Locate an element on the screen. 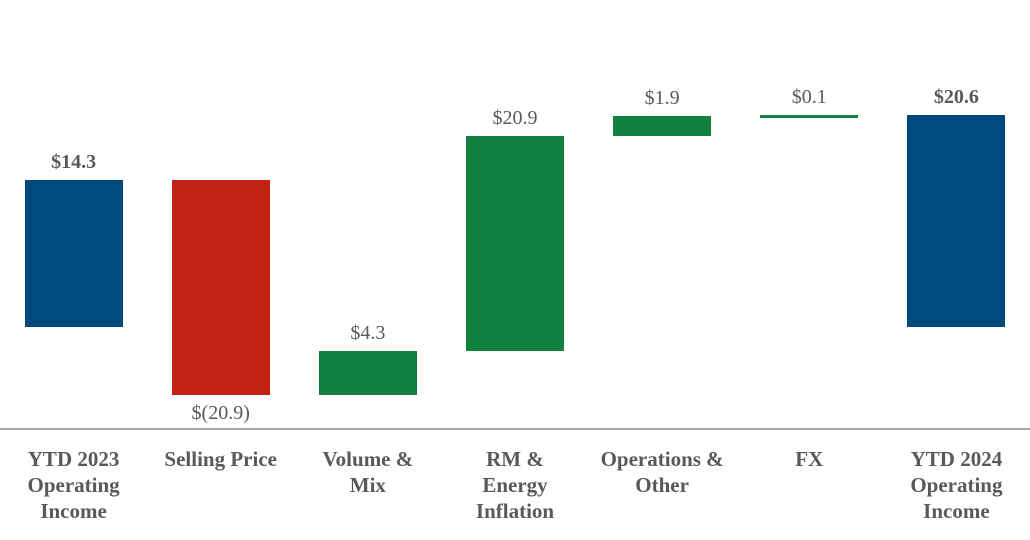  category-label-line: YTD 2023 is located at coordinates (73, 459).